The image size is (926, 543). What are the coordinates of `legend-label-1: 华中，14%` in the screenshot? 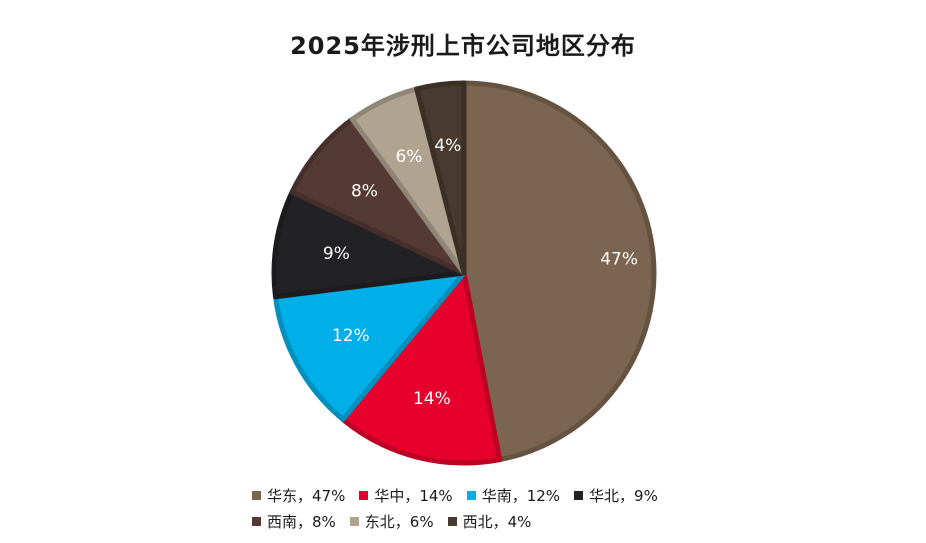 It's located at (413, 495).